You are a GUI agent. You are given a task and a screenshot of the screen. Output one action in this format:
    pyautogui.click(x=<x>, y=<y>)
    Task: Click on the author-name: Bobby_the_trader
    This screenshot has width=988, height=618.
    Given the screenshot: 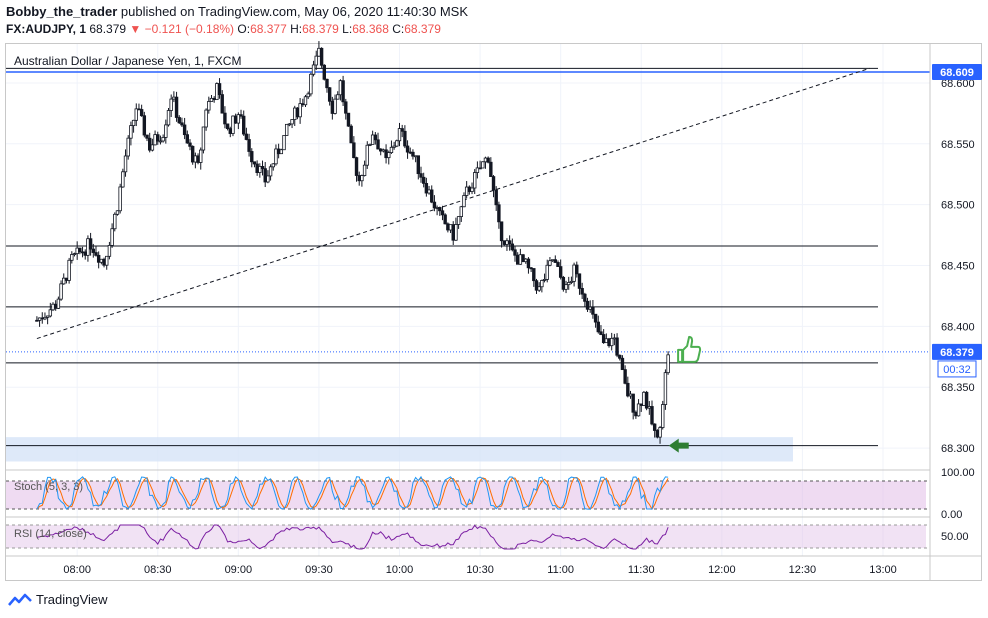 What is the action you would take?
    pyautogui.click(x=62, y=11)
    